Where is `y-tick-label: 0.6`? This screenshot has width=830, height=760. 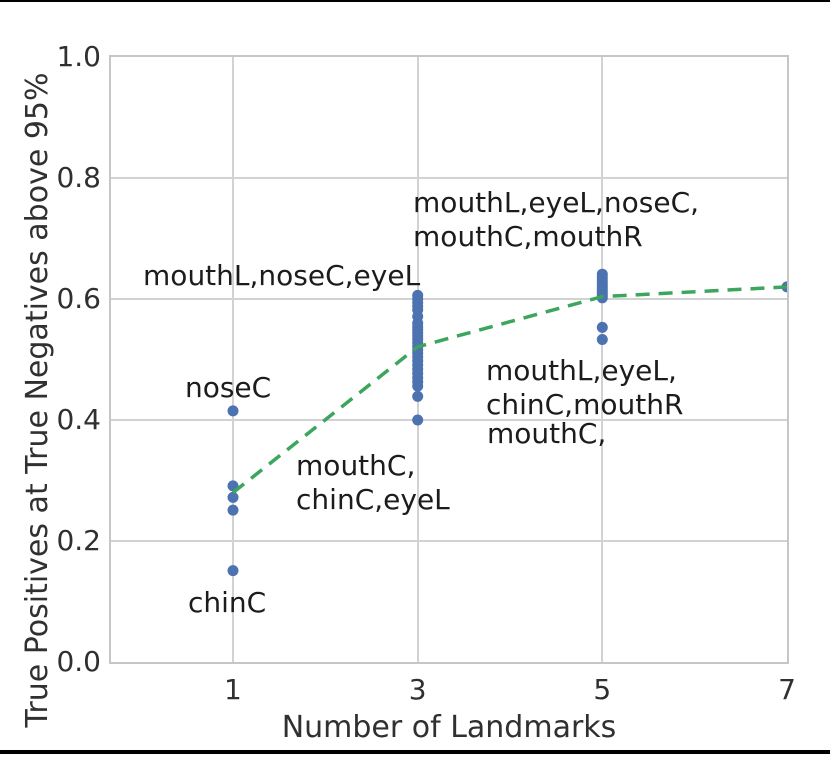 y-tick-label: 0.6 is located at coordinates (78, 298).